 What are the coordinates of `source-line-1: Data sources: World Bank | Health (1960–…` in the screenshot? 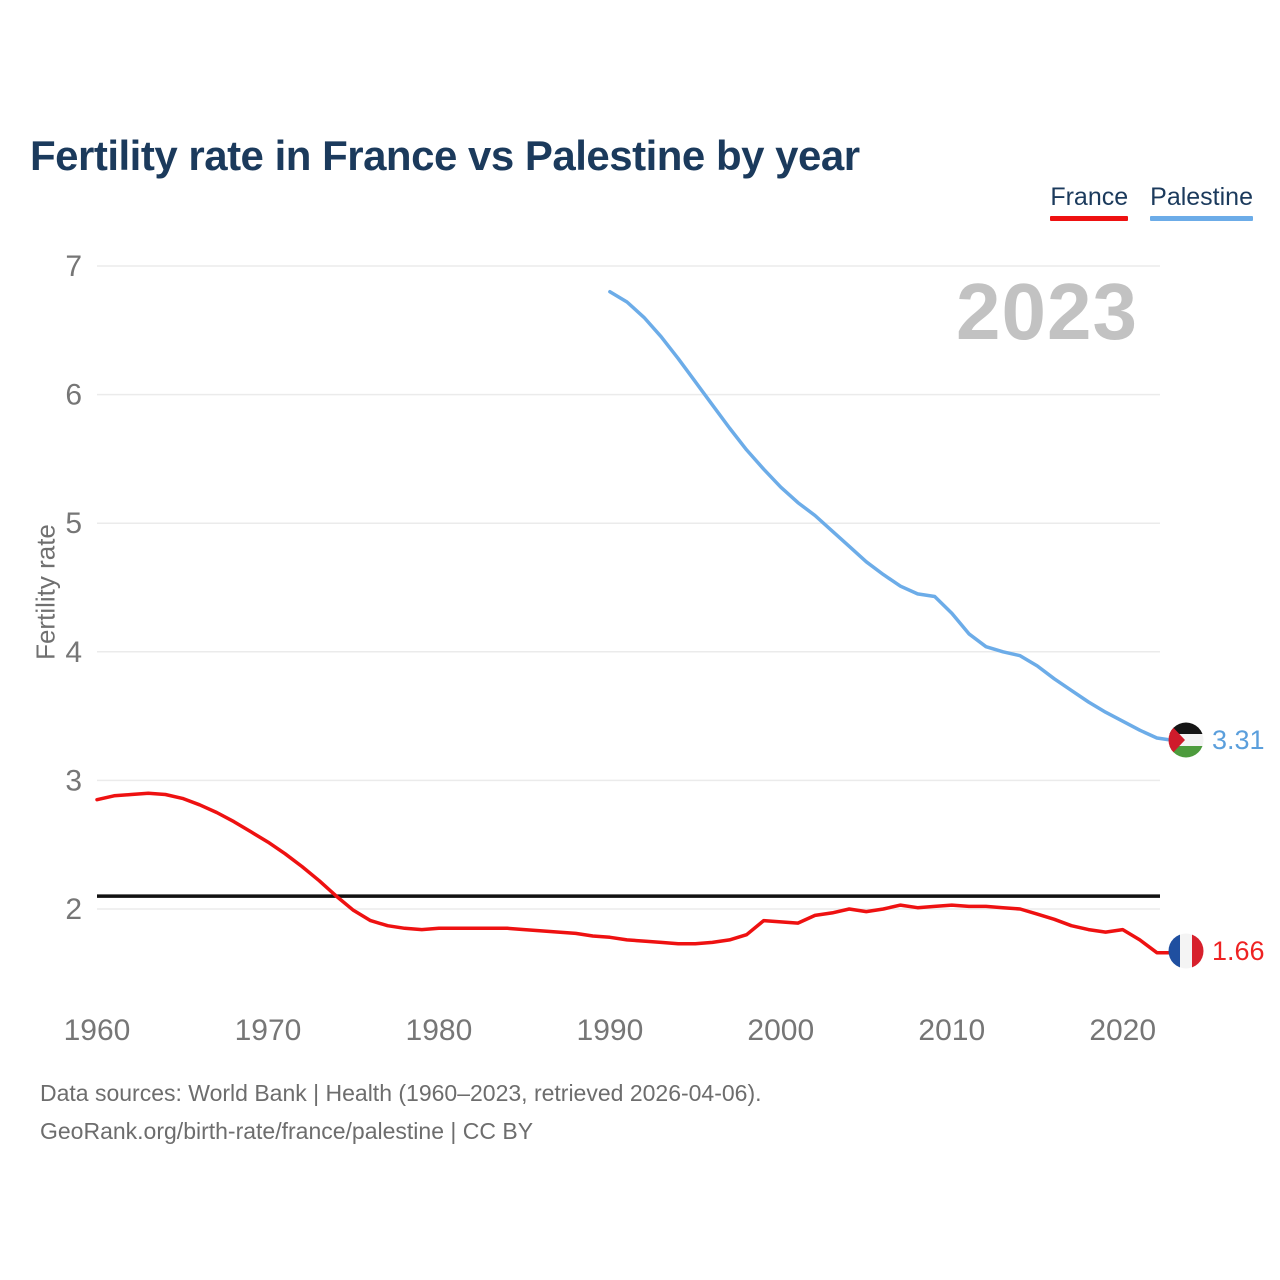 It's located at (401, 1093).